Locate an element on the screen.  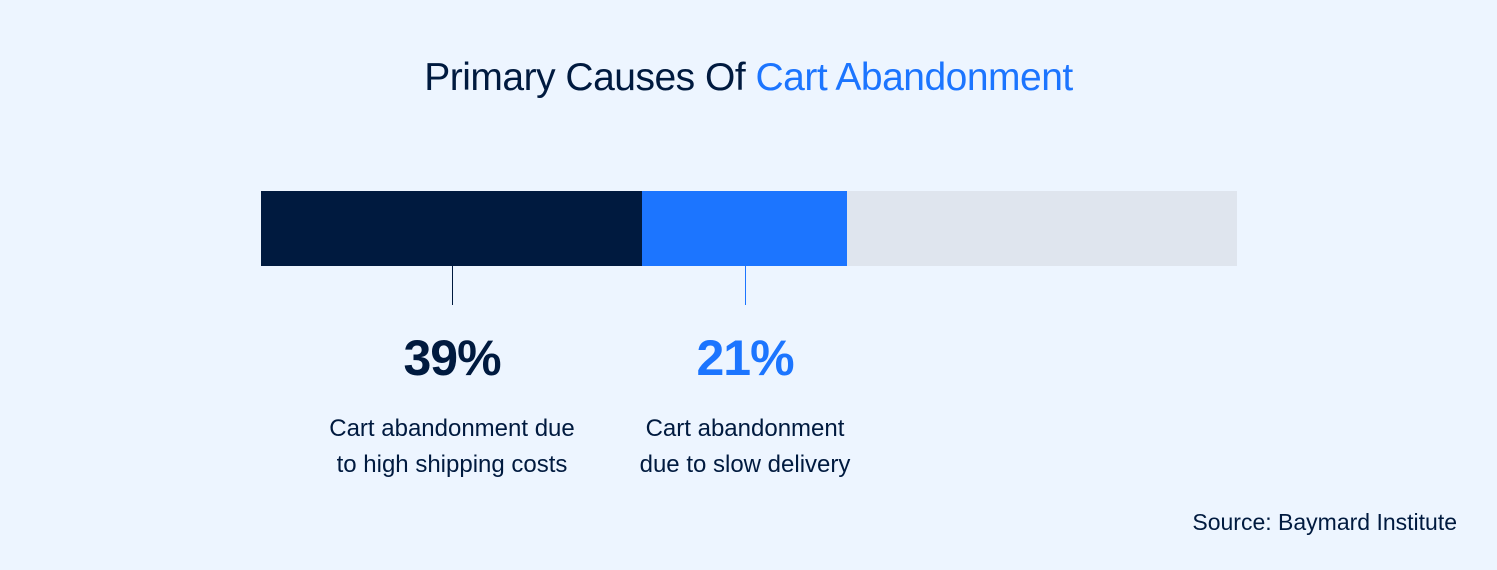
callout-description: Cart abandonment due to slow delivery is located at coordinates (745, 447).